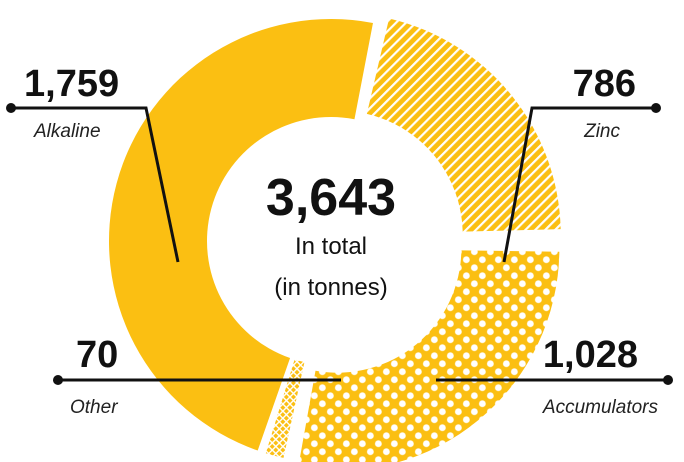 The width and height of the screenshot is (684, 462). I want to click on slice-other, so click(285, 408).